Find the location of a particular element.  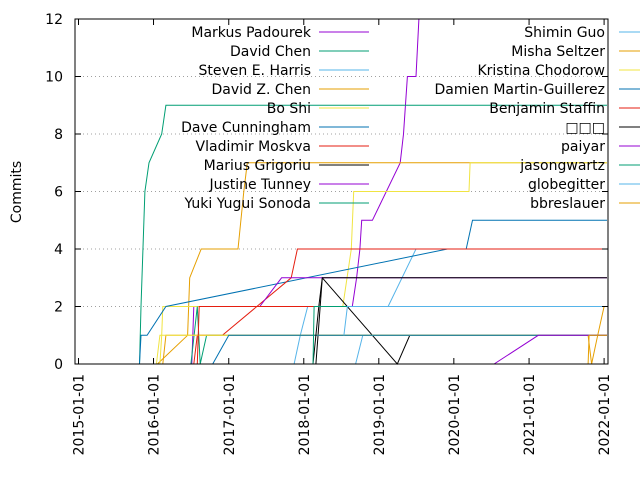

x-tick-label: 2022-01-01 is located at coordinates (605, 414).